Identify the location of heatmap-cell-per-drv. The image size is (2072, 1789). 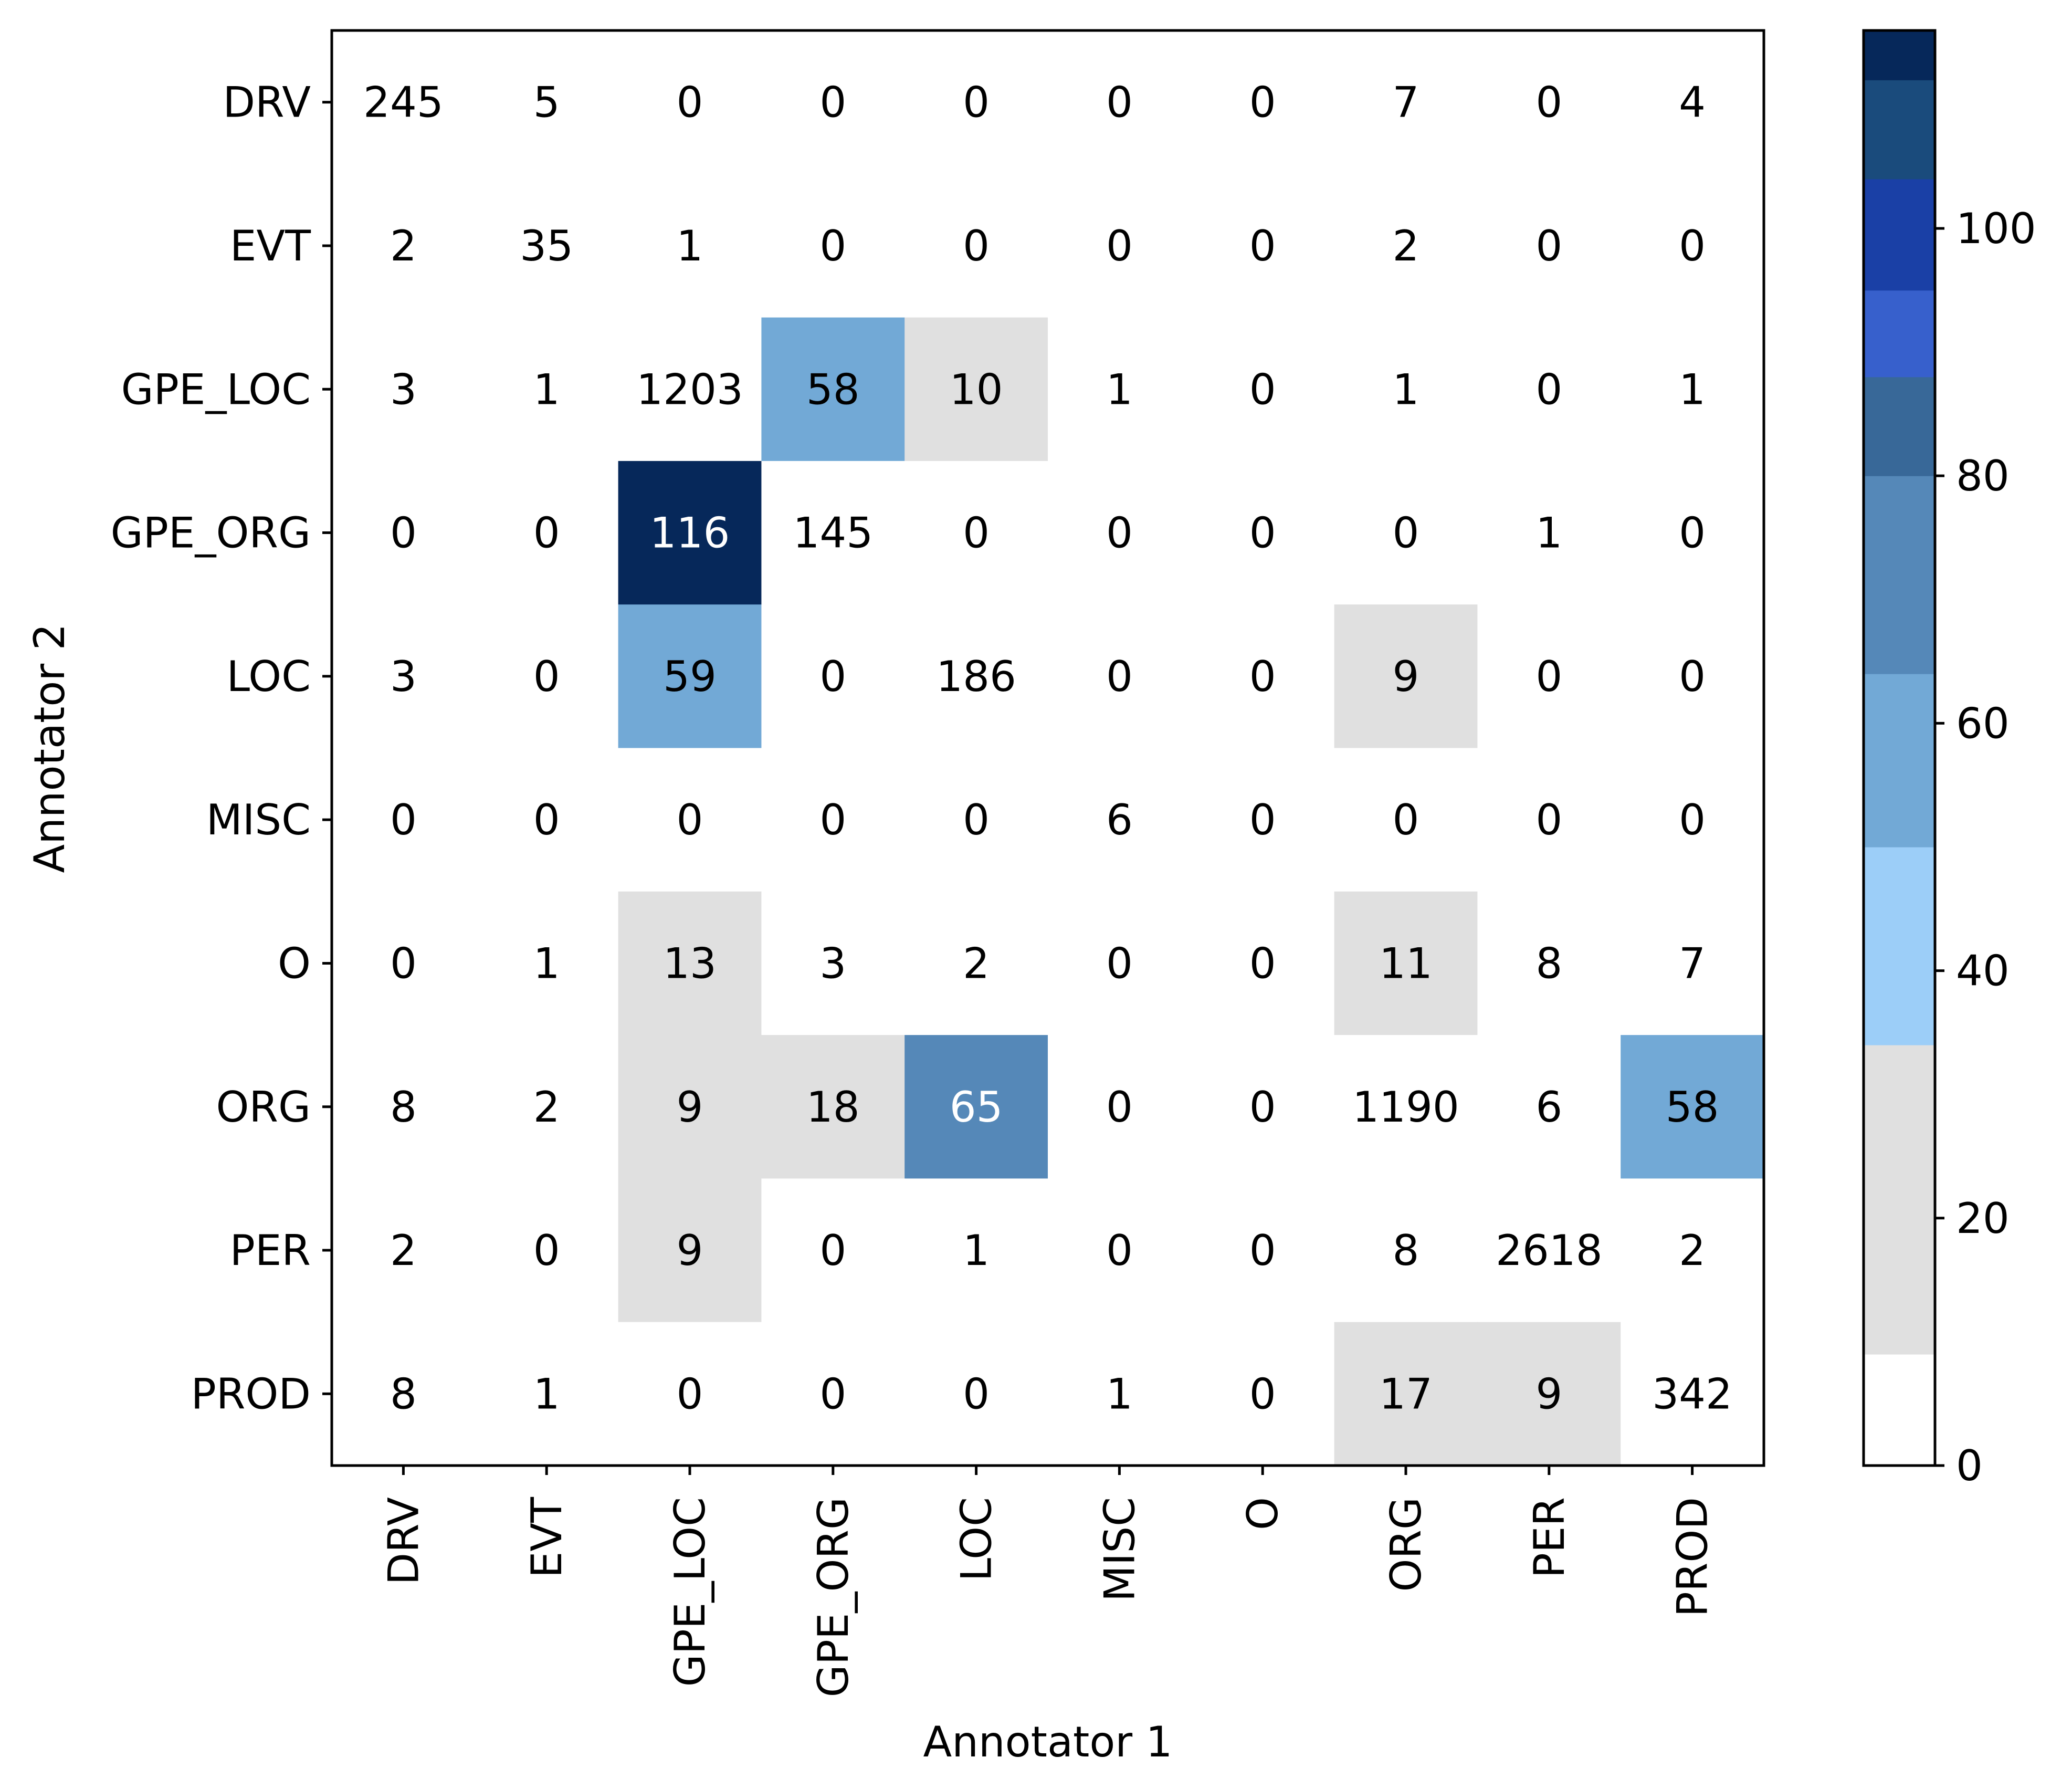
(404, 1250).